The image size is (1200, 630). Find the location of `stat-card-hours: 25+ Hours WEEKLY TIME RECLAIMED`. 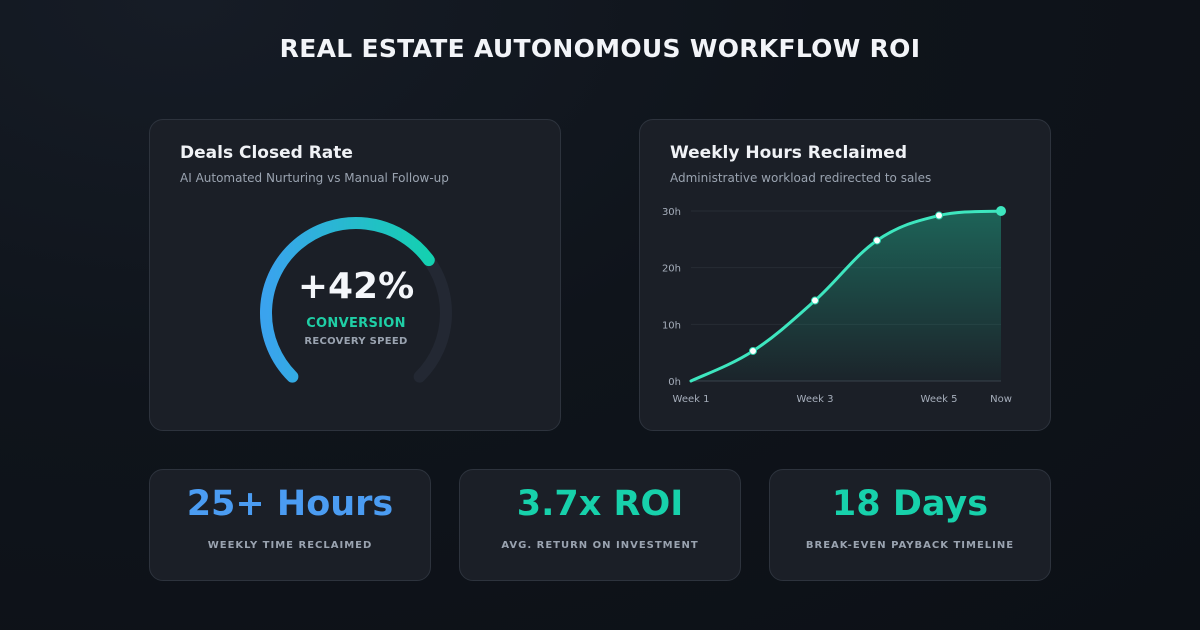

stat-card-hours: 25+ Hours WEEKLY TIME RECLAIMED is located at coordinates (290, 525).